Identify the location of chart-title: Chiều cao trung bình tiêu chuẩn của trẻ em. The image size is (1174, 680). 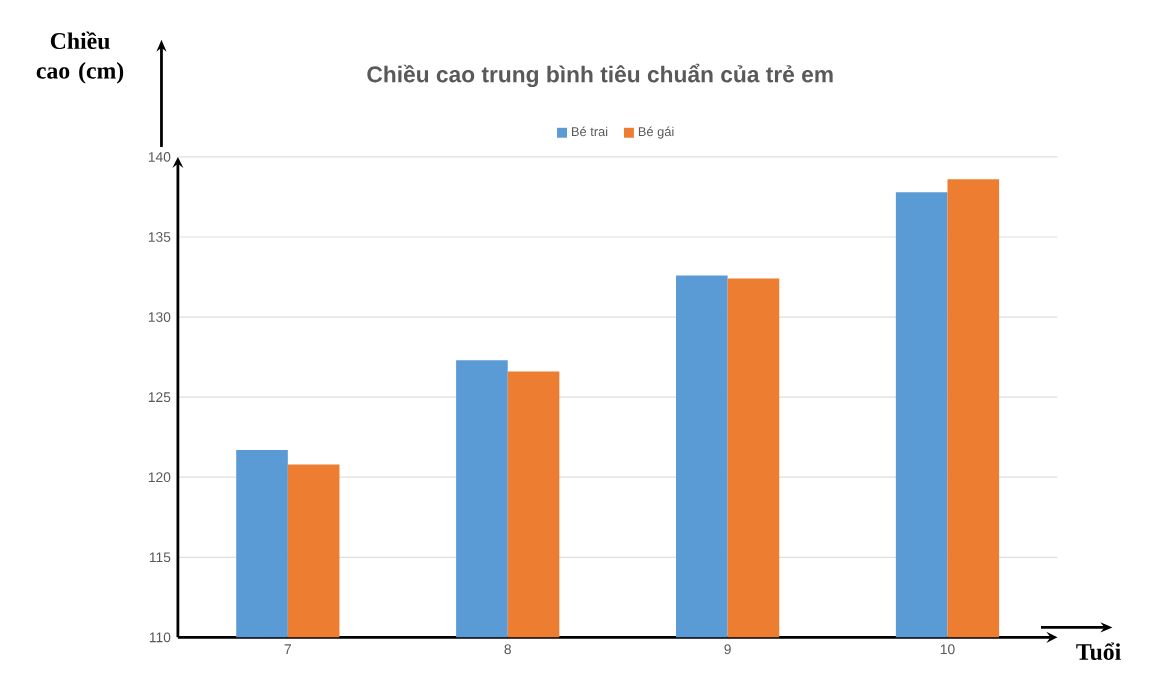
(600, 76).